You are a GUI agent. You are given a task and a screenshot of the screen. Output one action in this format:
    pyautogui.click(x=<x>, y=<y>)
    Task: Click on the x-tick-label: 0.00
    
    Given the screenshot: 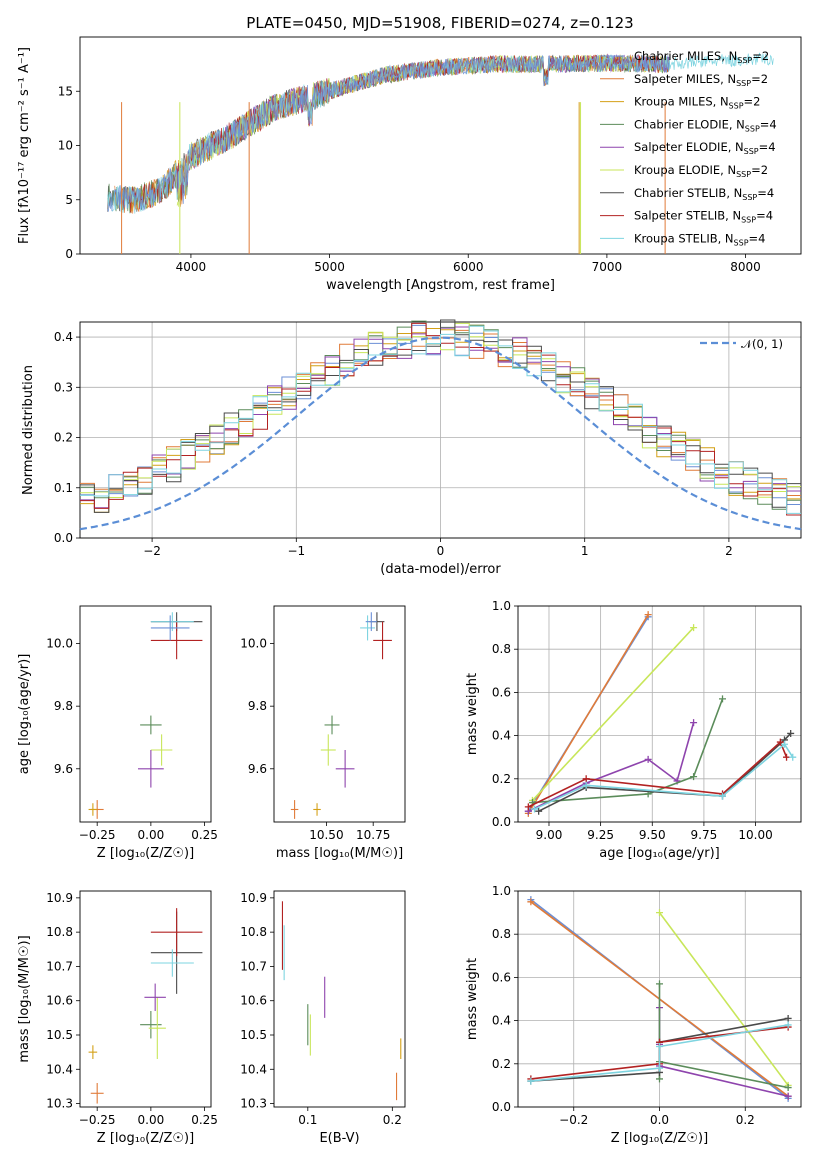 What is the action you would take?
    pyautogui.click(x=151, y=1120)
    